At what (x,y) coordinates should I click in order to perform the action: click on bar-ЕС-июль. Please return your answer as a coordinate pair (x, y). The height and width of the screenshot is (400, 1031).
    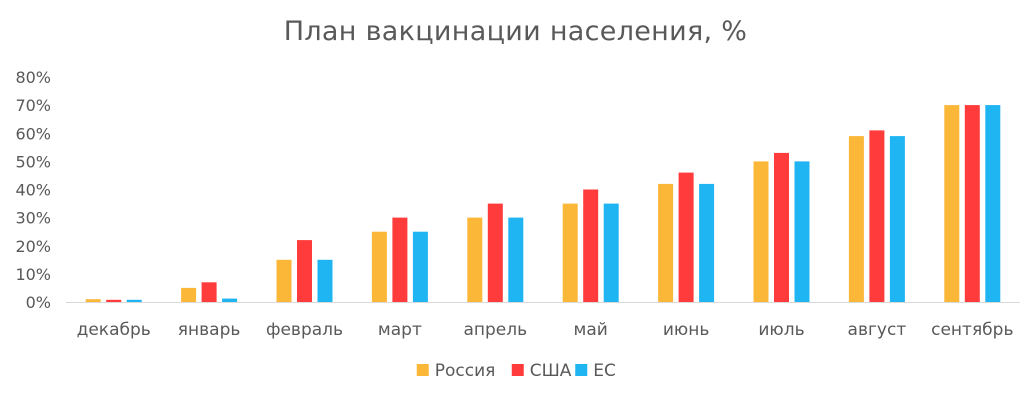
    Looking at the image, I should click on (802, 231).